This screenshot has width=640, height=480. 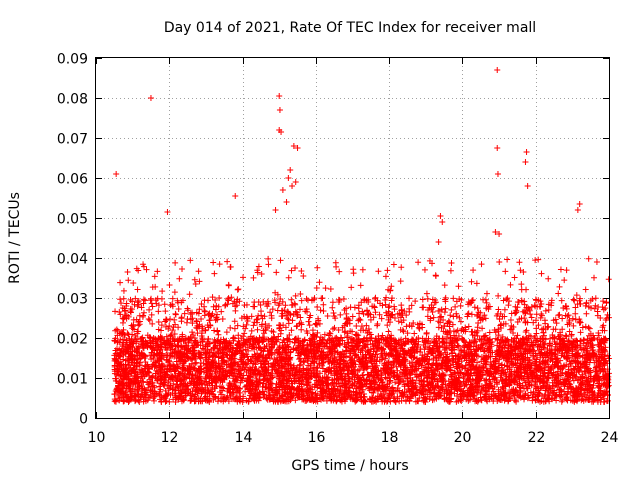 I want to click on y-tick-label: 0.09, so click(x=72, y=60).